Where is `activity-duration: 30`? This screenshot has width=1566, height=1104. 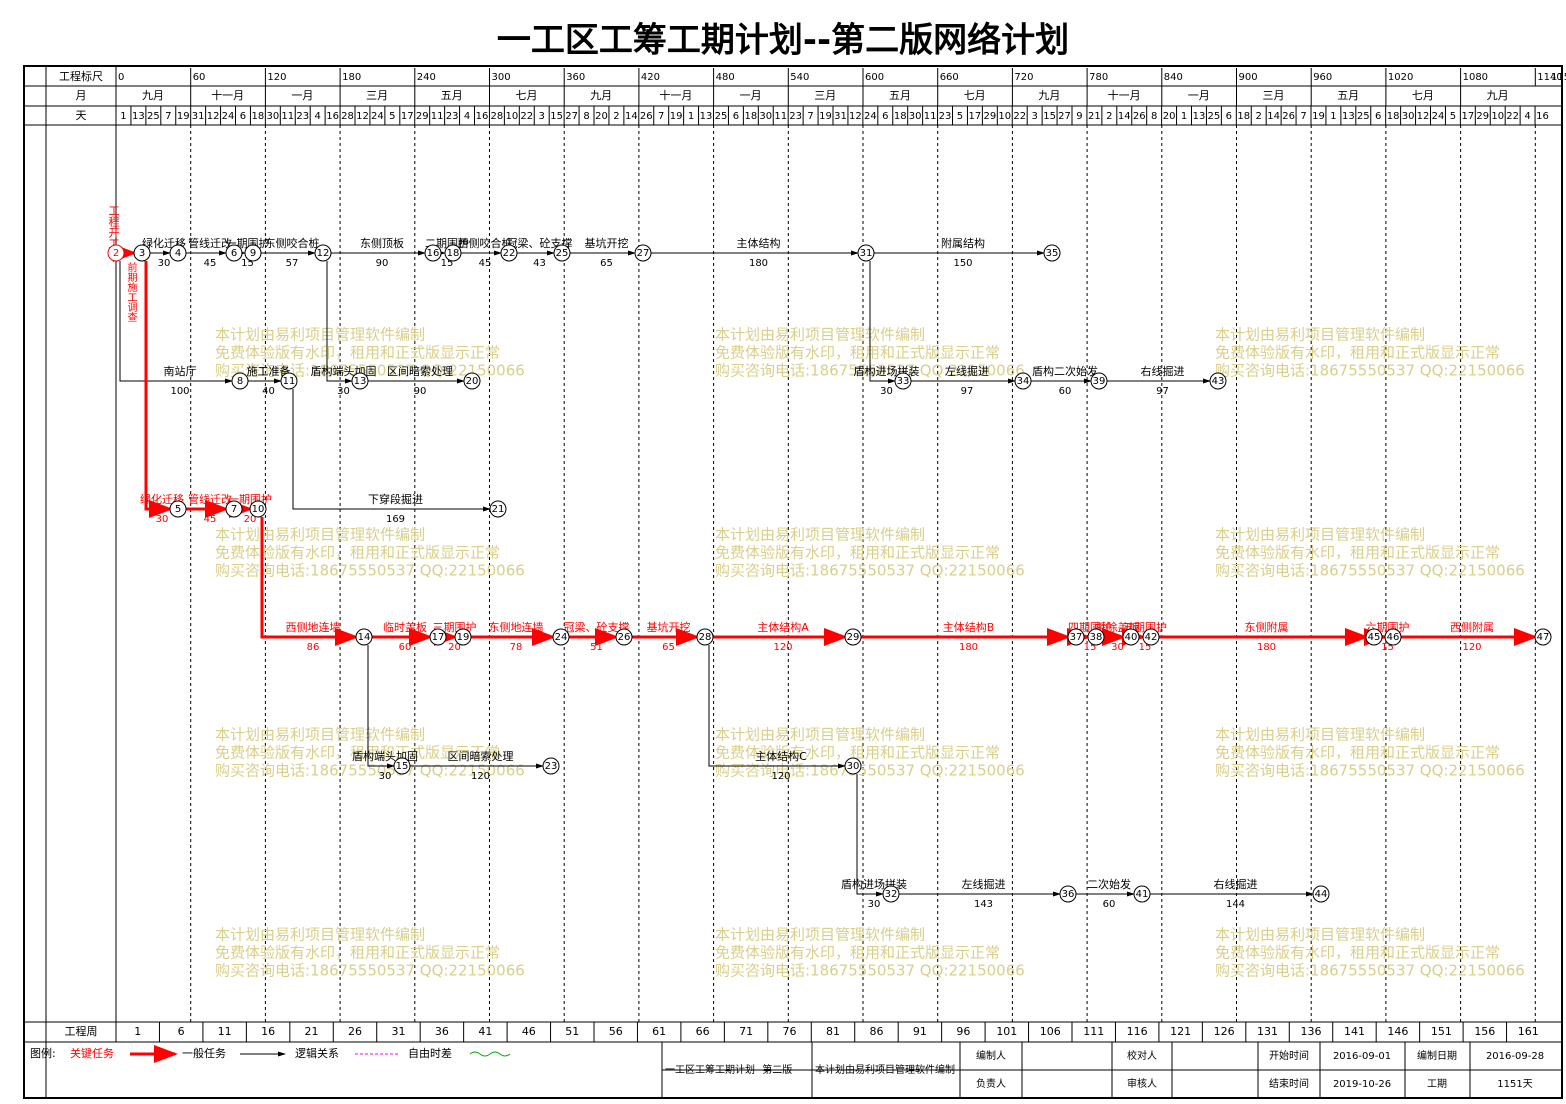
activity-duration: 30 is located at coordinates (1117, 647).